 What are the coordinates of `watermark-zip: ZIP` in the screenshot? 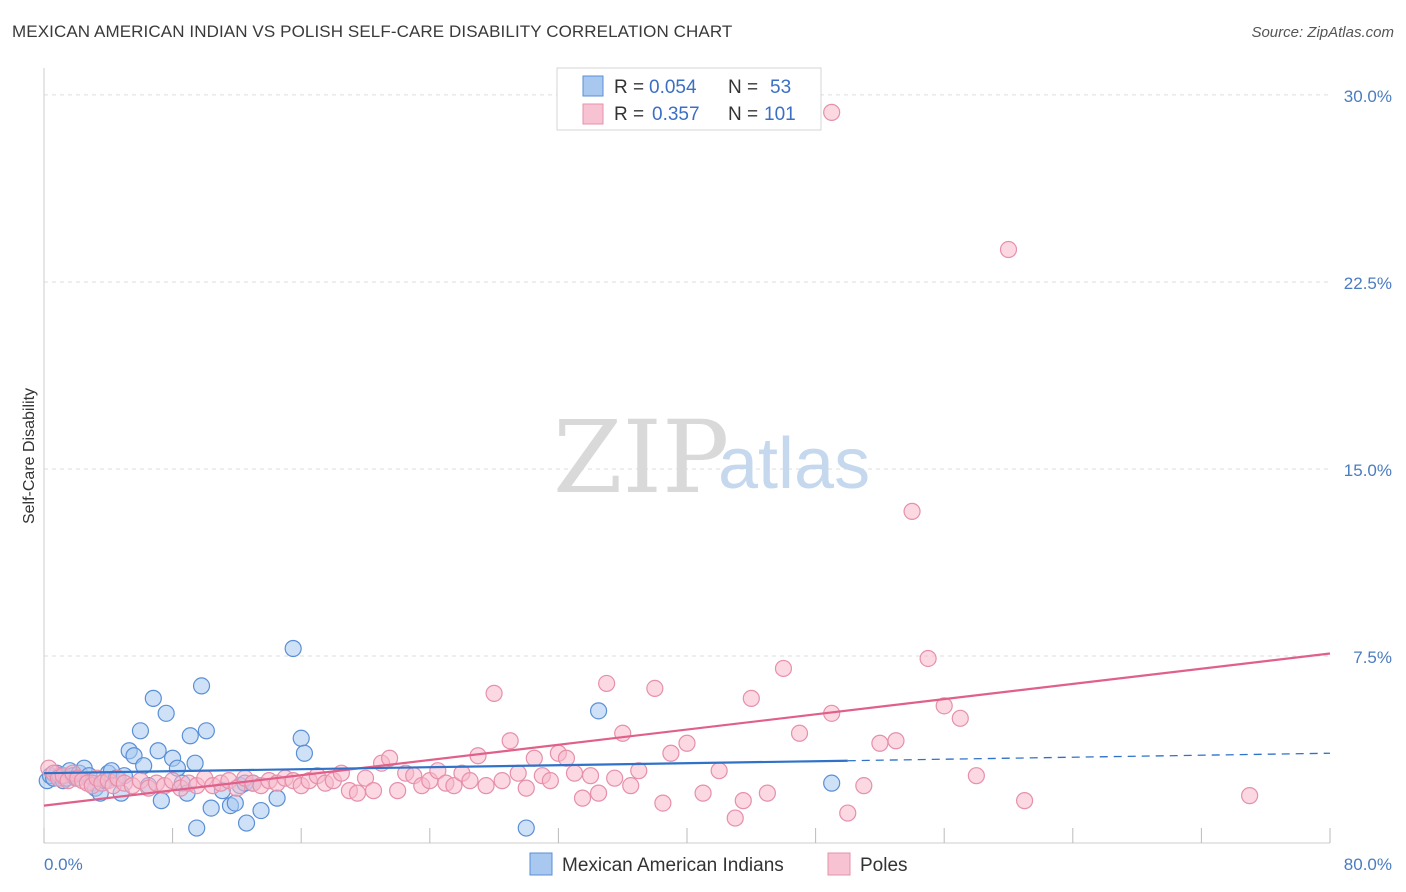 It's located at (641, 457).